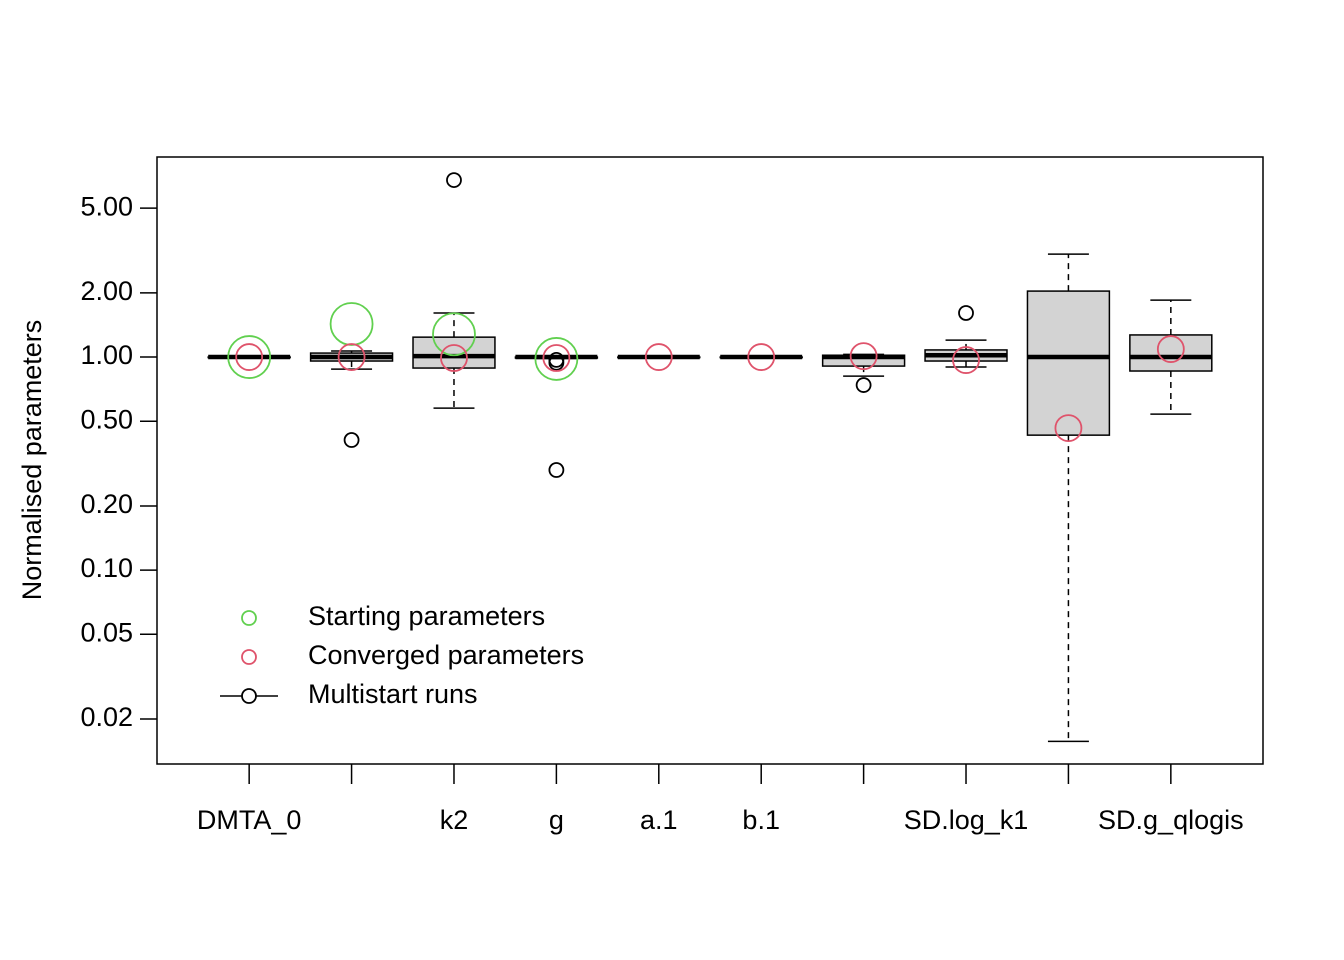  Describe the element at coordinates (106, 632) in the screenshot. I see `y-tick-label: 0.05` at that location.